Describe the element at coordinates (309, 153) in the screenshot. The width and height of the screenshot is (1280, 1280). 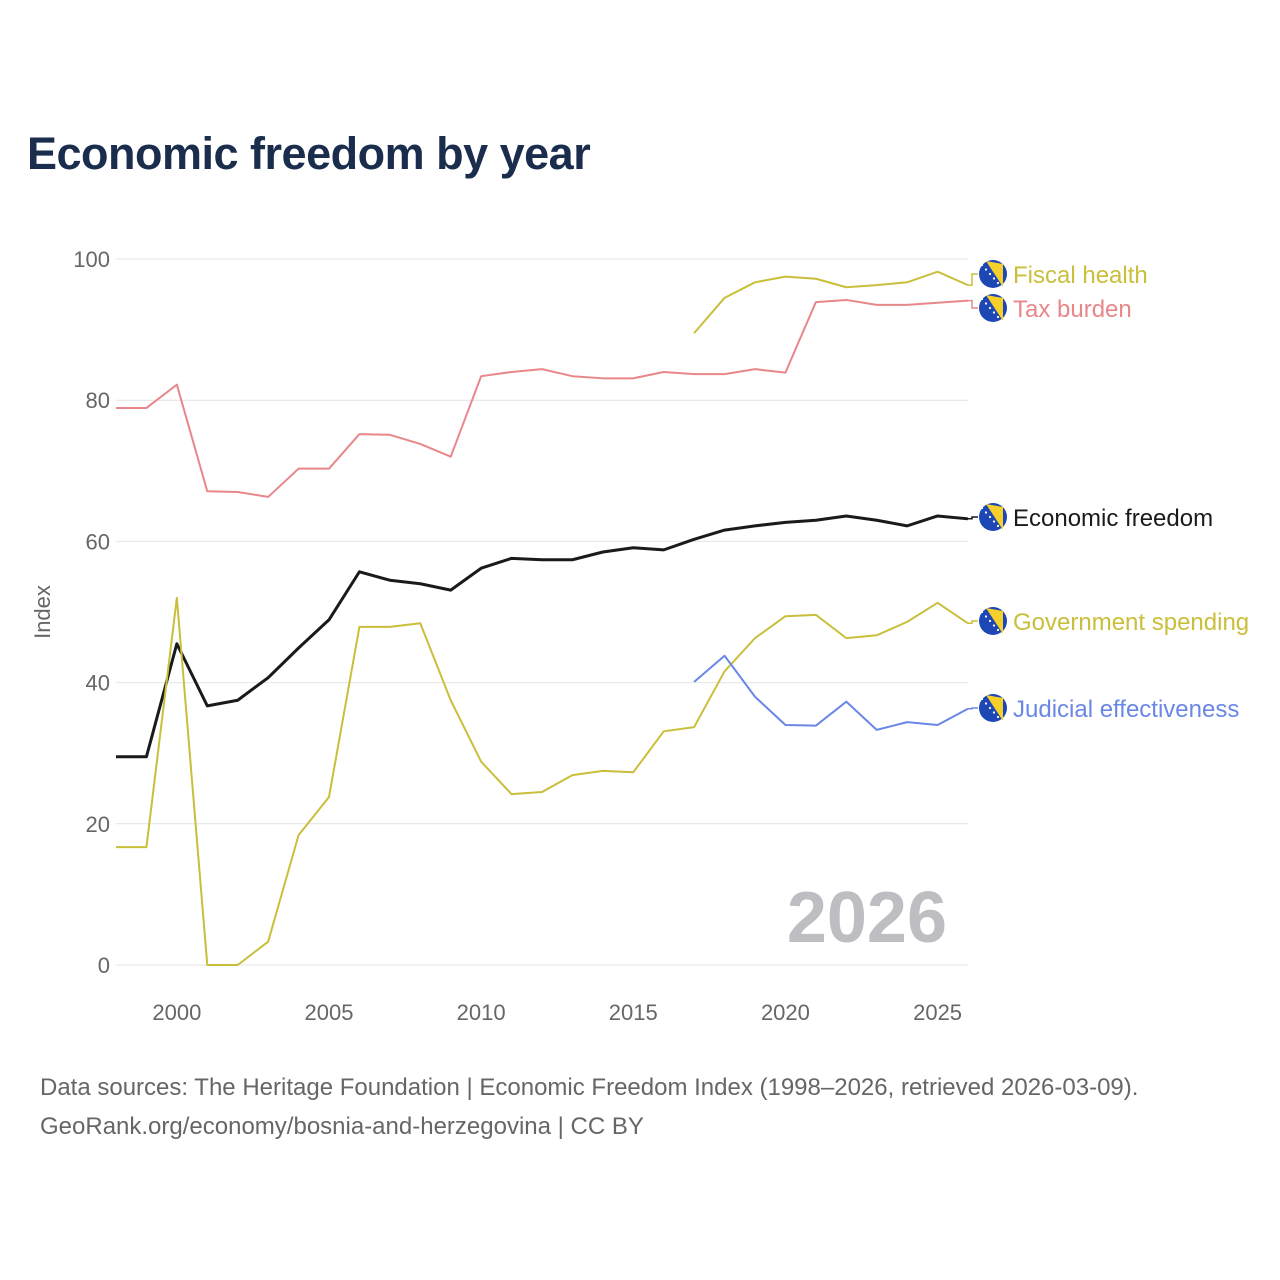
I see `chart-title: Economic freedom by year` at that location.